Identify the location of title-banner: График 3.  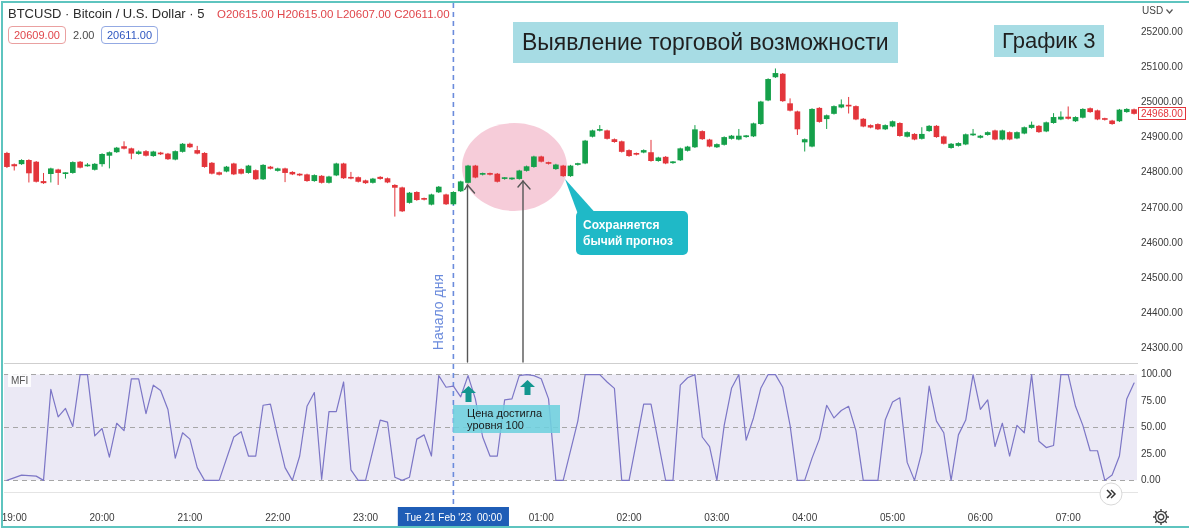
(1049, 41).